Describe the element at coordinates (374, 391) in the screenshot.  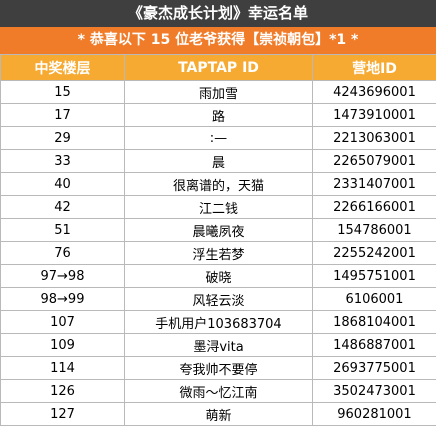
I see `cell-camp-id: 3502473001` at that location.